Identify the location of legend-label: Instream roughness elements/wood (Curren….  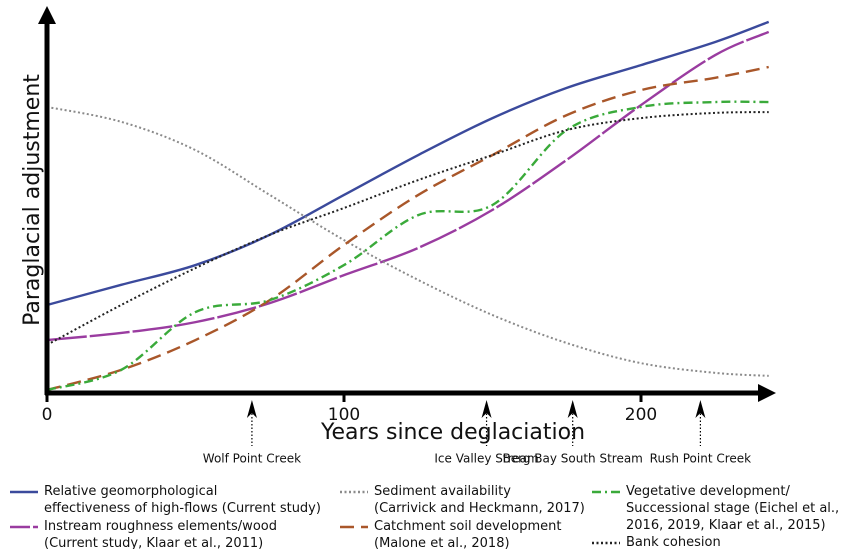
(160, 534).